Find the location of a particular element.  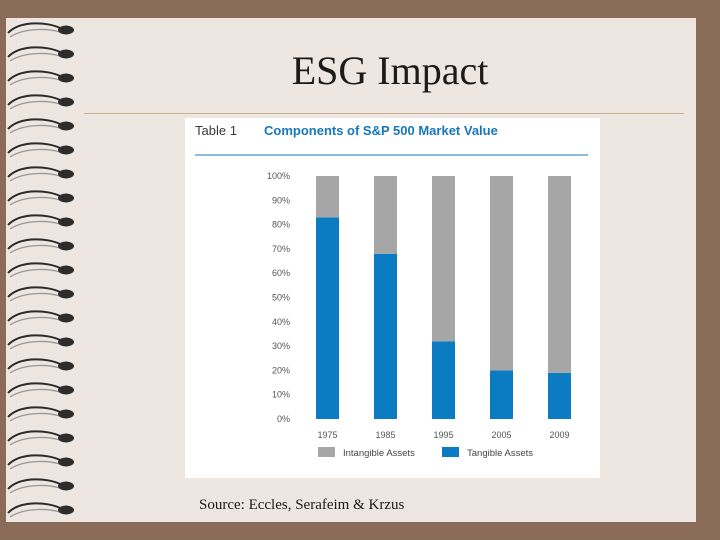

bar-tangible-2005 is located at coordinates (501, 394).